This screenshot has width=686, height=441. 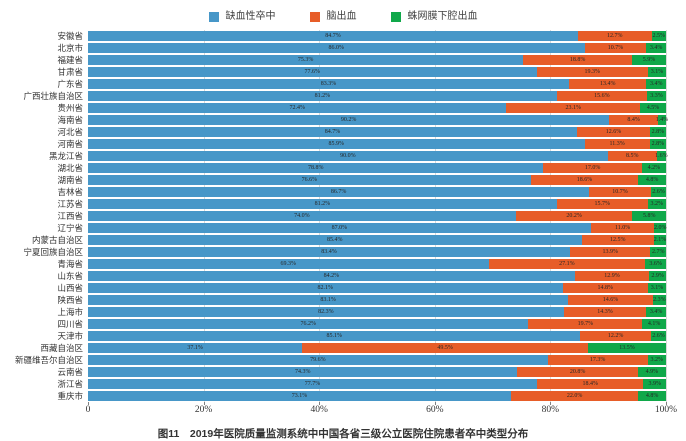 What do you see at coordinates (339, 228) in the screenshot?
I see `bar-segment-缺血性卒中: 87.0%` at bounding box center [339, 228].